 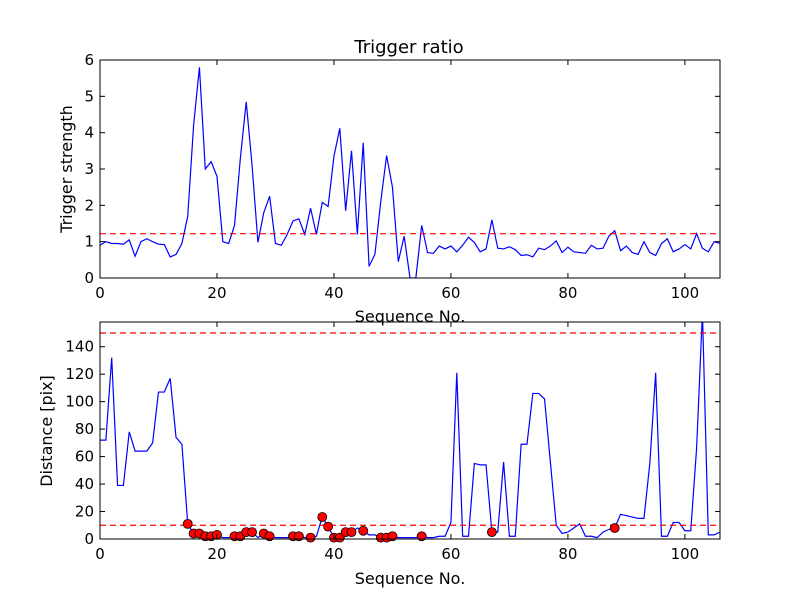 What do you see at coordinates (450, 554) in the screenshot?
I see `bottom-x-tick-label: 60` at bounding box center [450, 554].